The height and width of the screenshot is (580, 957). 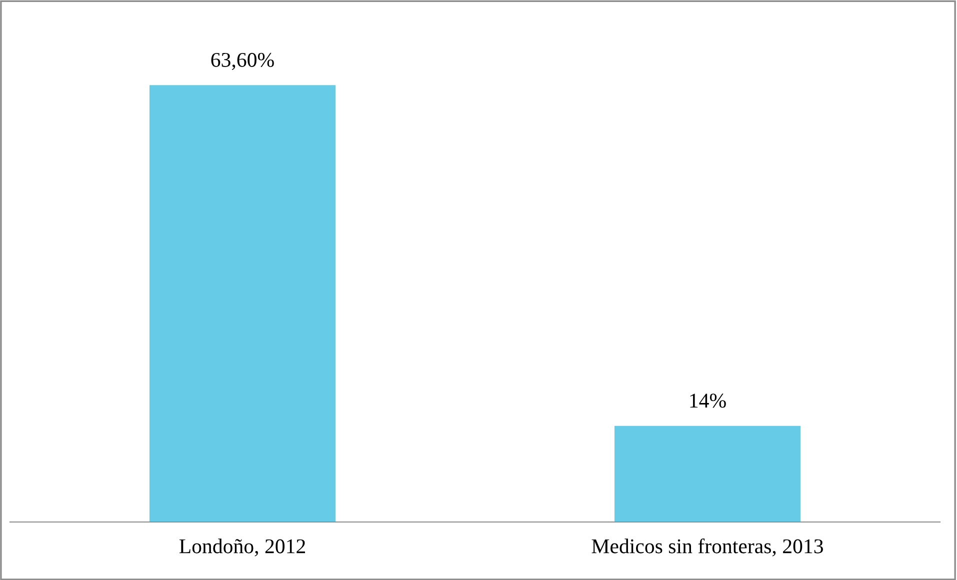 What do you see at coordinates (707, 547) in the screenshot?
I see `x-tick-label: Medicos sin fronteras, 2013` at bounding box center [707, 547].